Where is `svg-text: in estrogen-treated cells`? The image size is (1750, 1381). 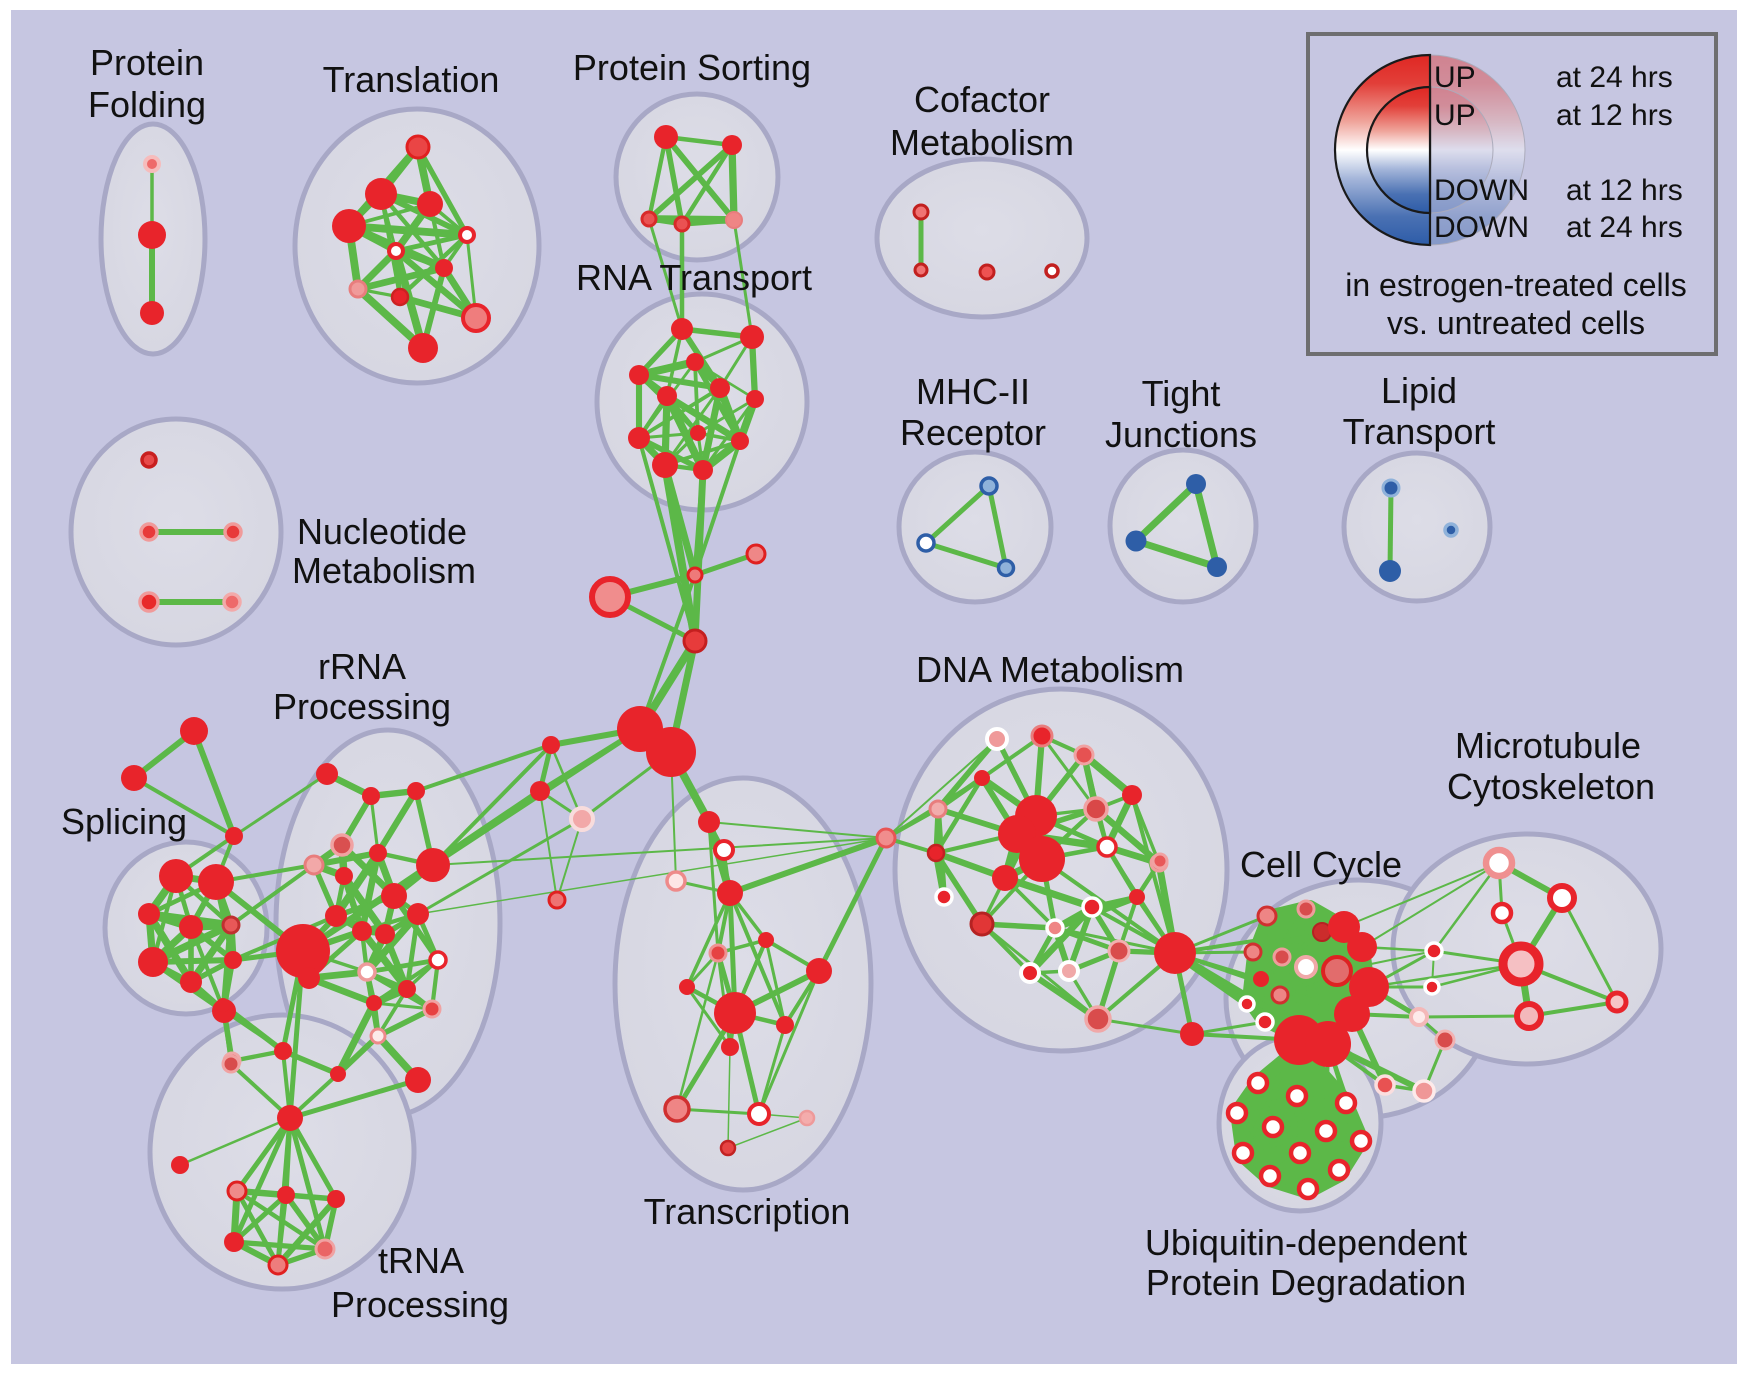
svg-text: in estrogen-treated cells is located at coordinates (1516, 285).